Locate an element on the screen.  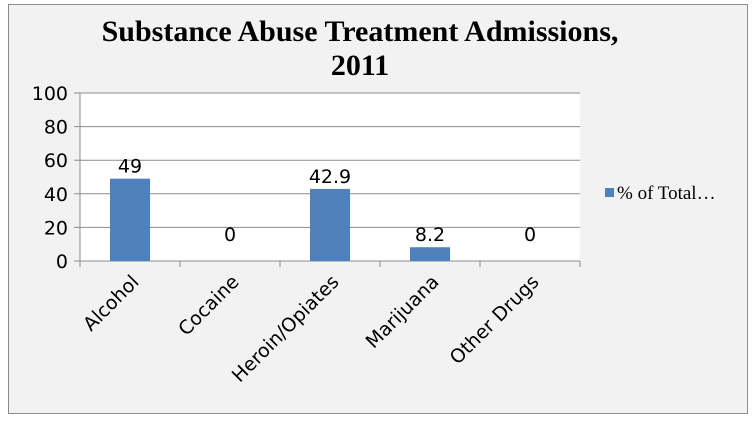
x-tick-label: Other Drugs is located at coordinates (495, 320).